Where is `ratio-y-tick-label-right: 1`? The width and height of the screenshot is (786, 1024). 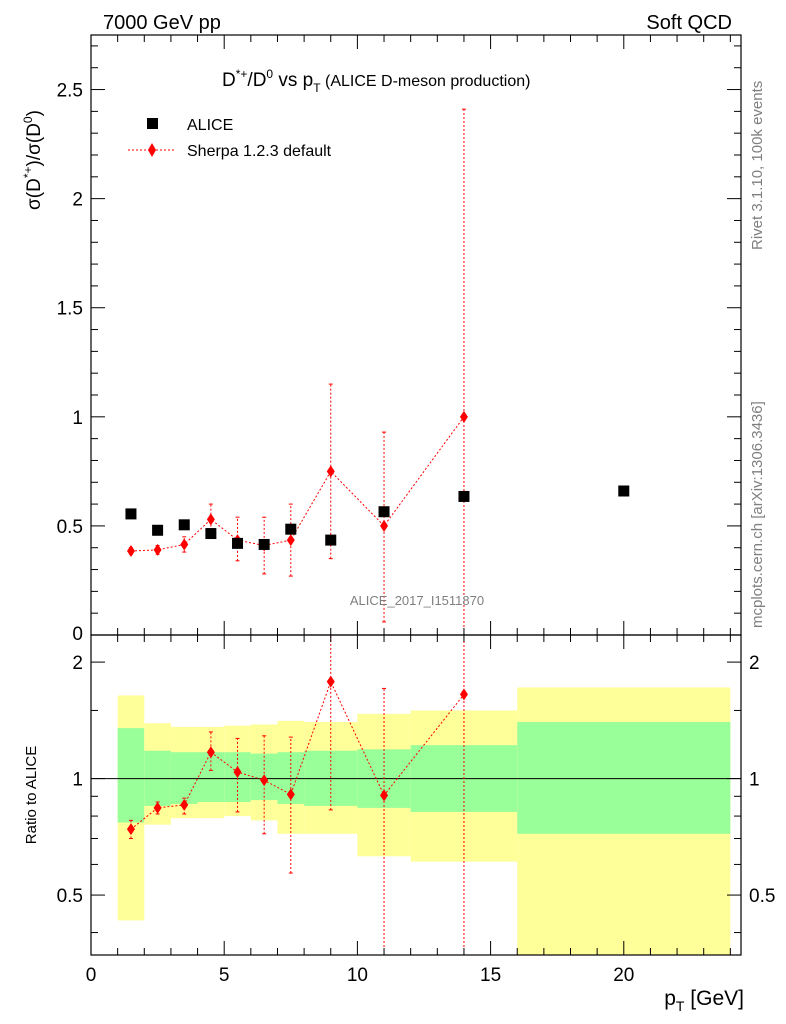
ratio-y-tick-label-right: 1 is located at coordinates (754, 780).